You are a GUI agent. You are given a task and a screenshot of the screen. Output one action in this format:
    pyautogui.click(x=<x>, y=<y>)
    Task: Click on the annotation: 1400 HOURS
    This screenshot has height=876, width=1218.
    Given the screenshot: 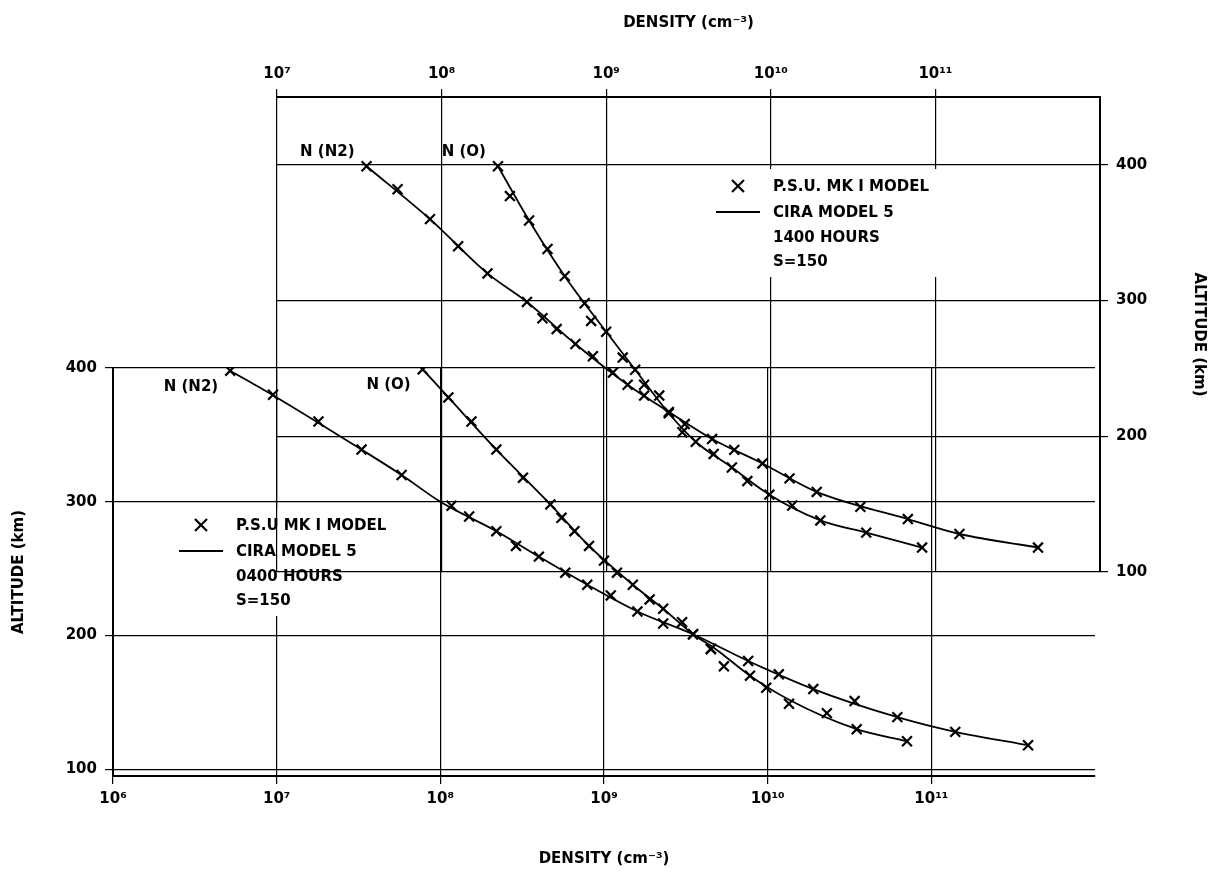 What is the action you would take?
    pyautogui.click(x=826, y=237)
    